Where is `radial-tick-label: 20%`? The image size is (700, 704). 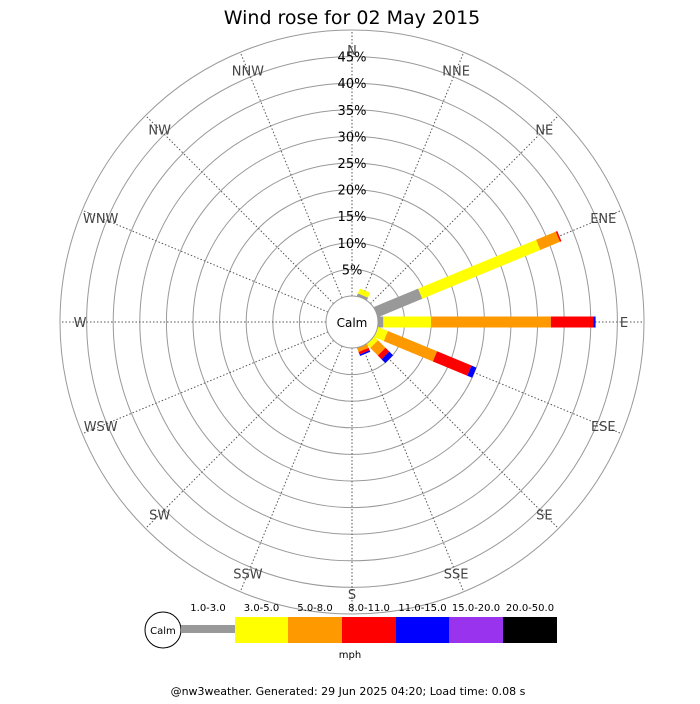
radial-tick-label: 20% is located at coordinates (352, 191).